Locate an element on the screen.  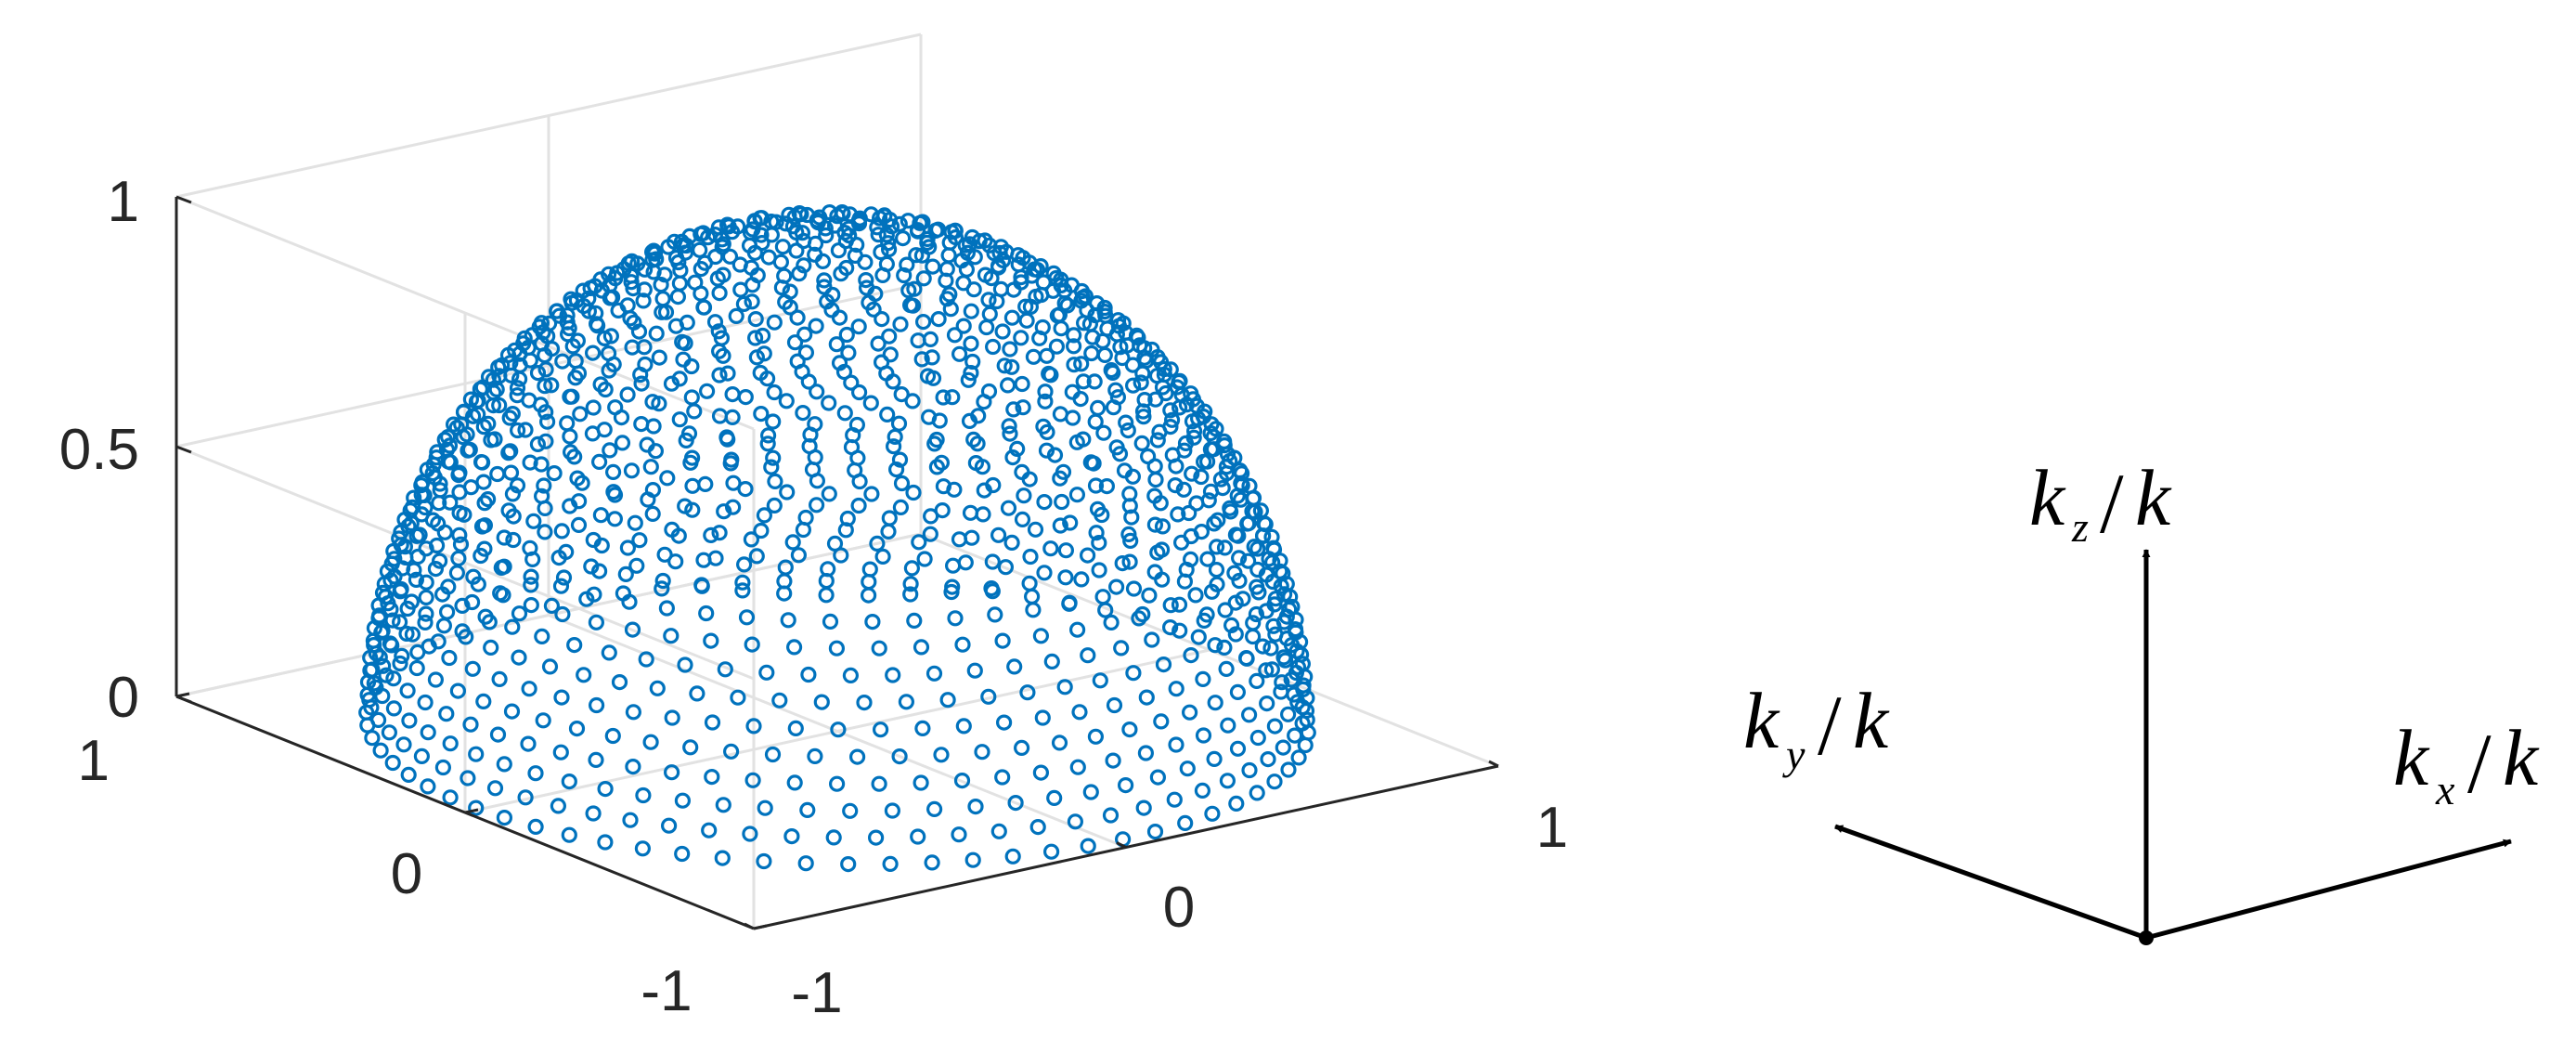
y-tick-label: 0 is located at coordinates (406, 874).